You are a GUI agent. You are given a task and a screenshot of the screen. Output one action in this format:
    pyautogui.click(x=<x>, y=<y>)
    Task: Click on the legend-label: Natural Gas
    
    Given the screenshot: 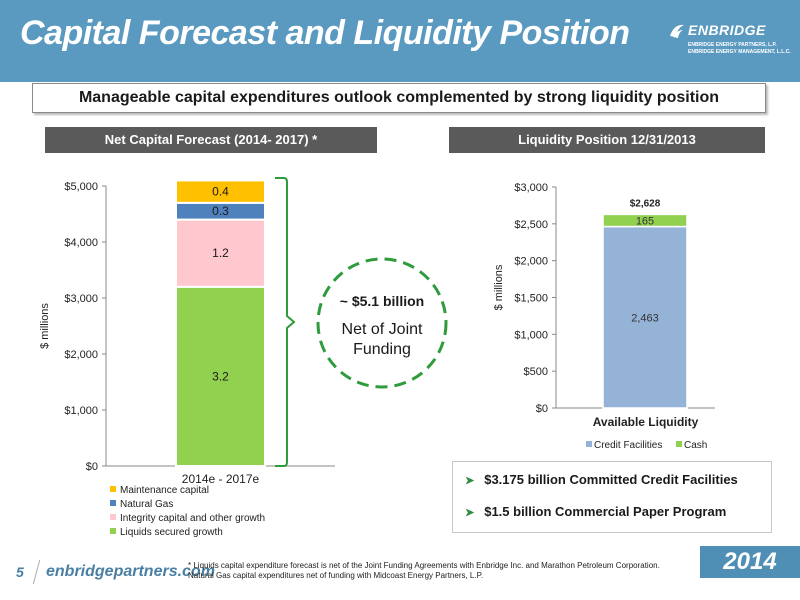 What is the action you would take?
    pyautogui.click(x=146, y=504)
    